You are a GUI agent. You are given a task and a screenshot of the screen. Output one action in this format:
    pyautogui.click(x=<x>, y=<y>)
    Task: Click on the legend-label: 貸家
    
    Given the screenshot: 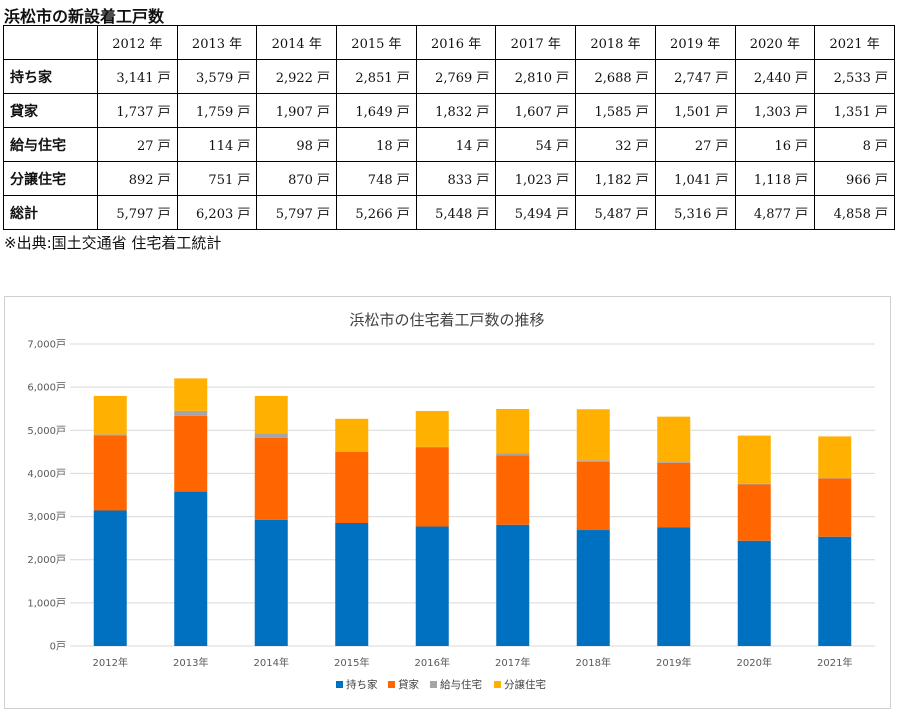 What is the action you would take?
    pyautogui.click(x=408, y=684)
    